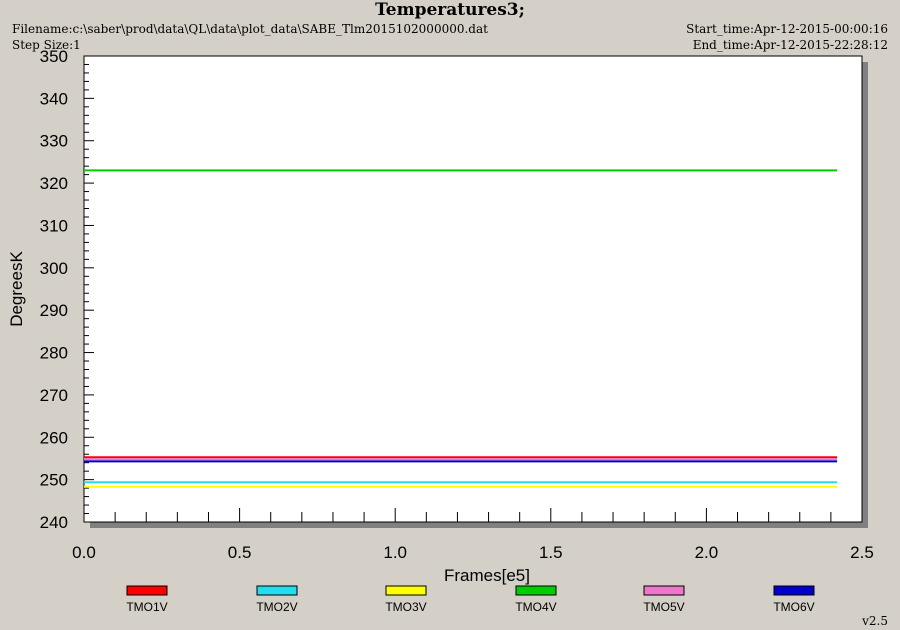 Image resolution: width=900 pixels, height=630 pixels. I want to click on y-axis-title: DegreesK, so click(16, 289).